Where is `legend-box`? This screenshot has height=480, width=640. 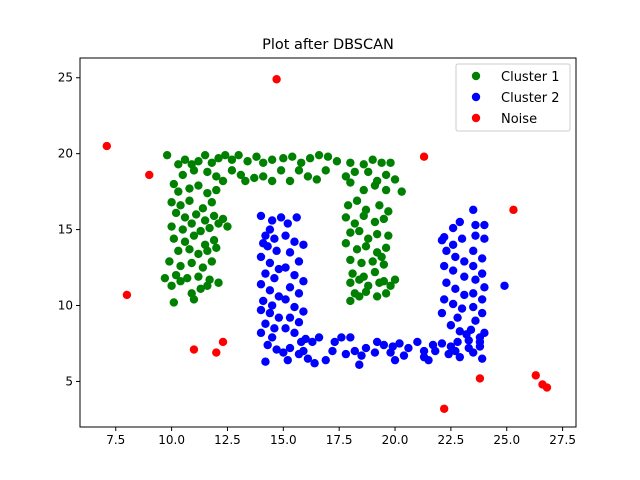 legend-box is located at coordinates (513, 97).